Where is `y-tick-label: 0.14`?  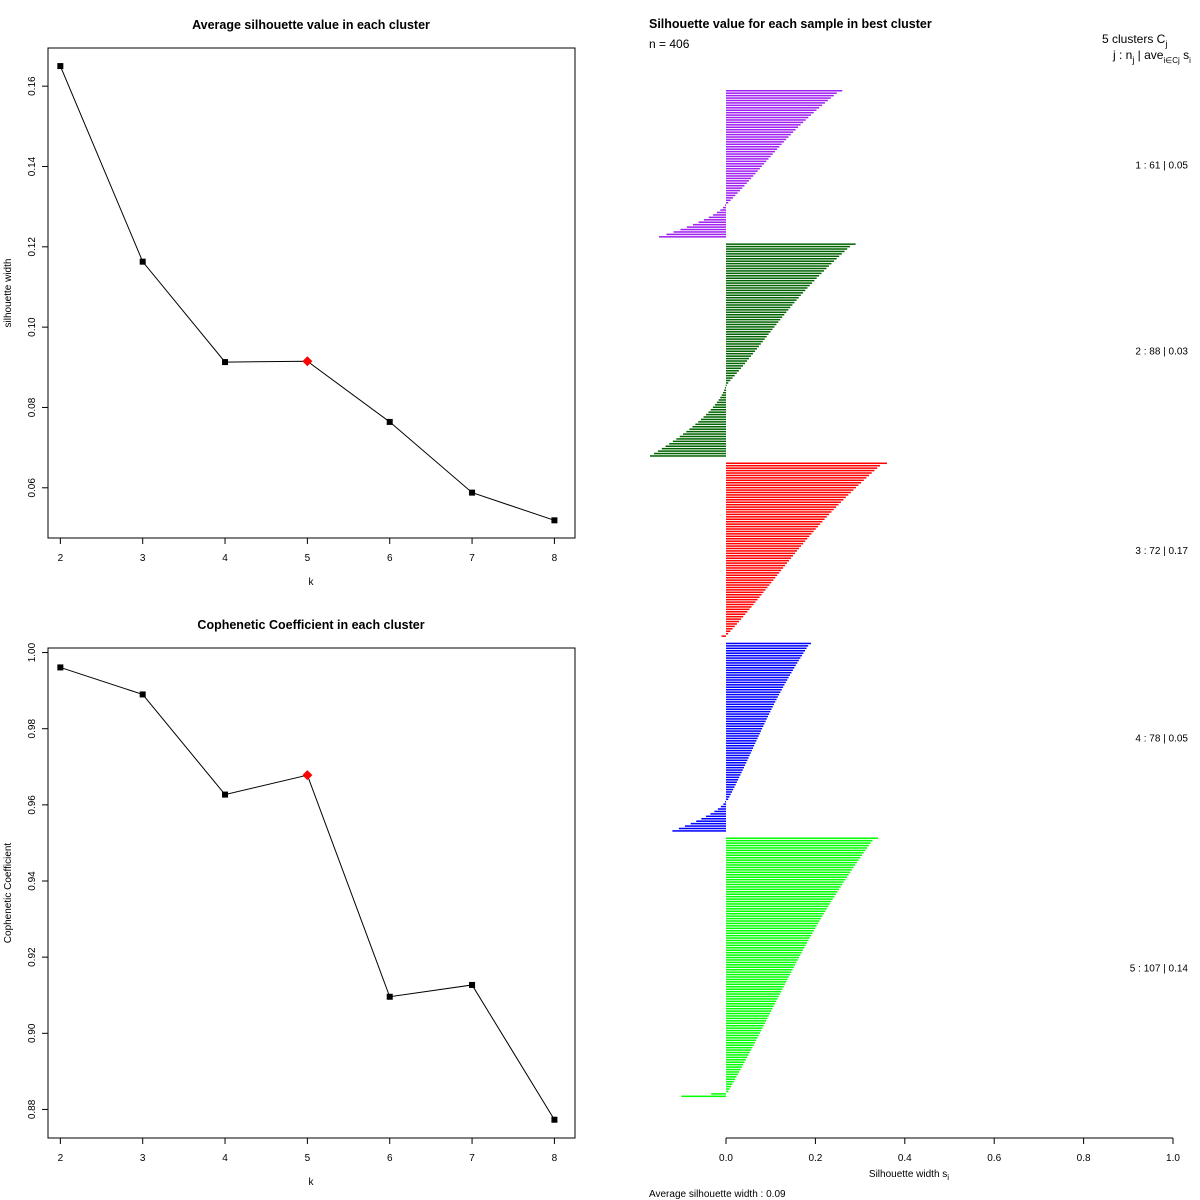
y-tick-label: 0.14 is located at coordinates (32, 166).